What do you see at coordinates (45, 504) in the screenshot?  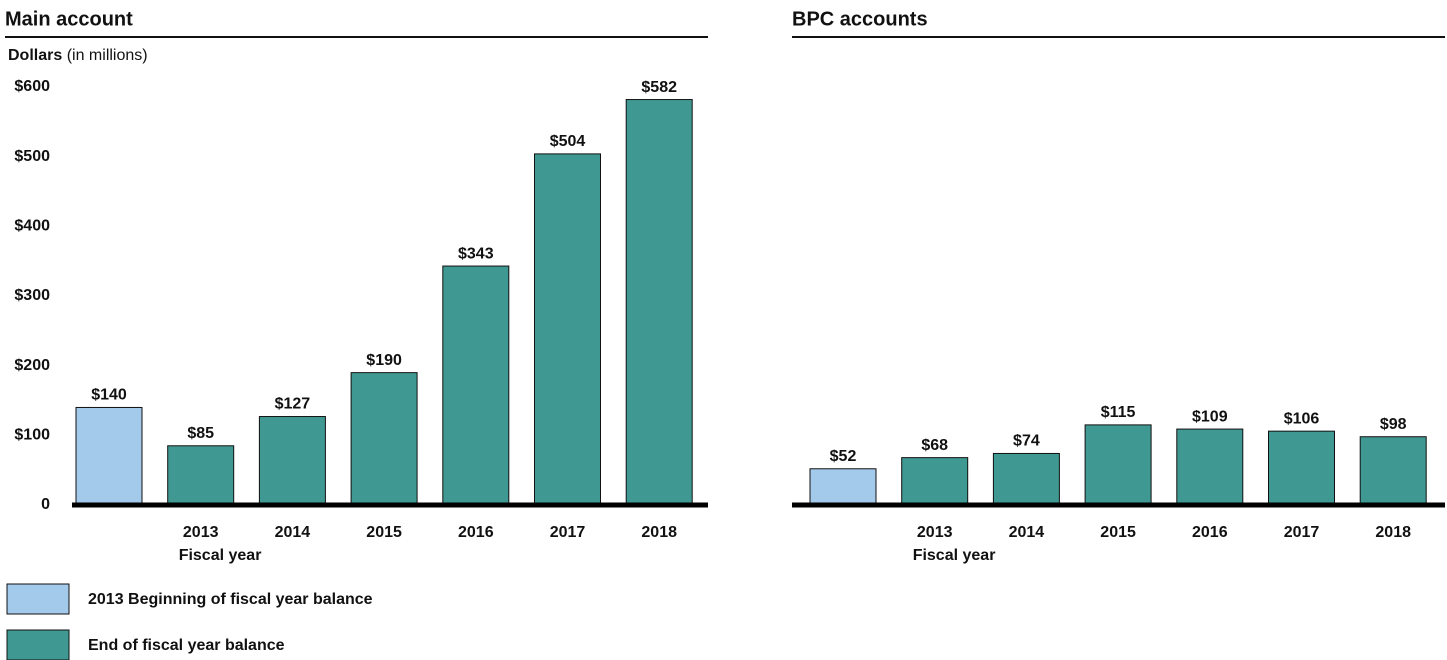 I see `y-tick-label: 0` at bounding box center [45, 504].